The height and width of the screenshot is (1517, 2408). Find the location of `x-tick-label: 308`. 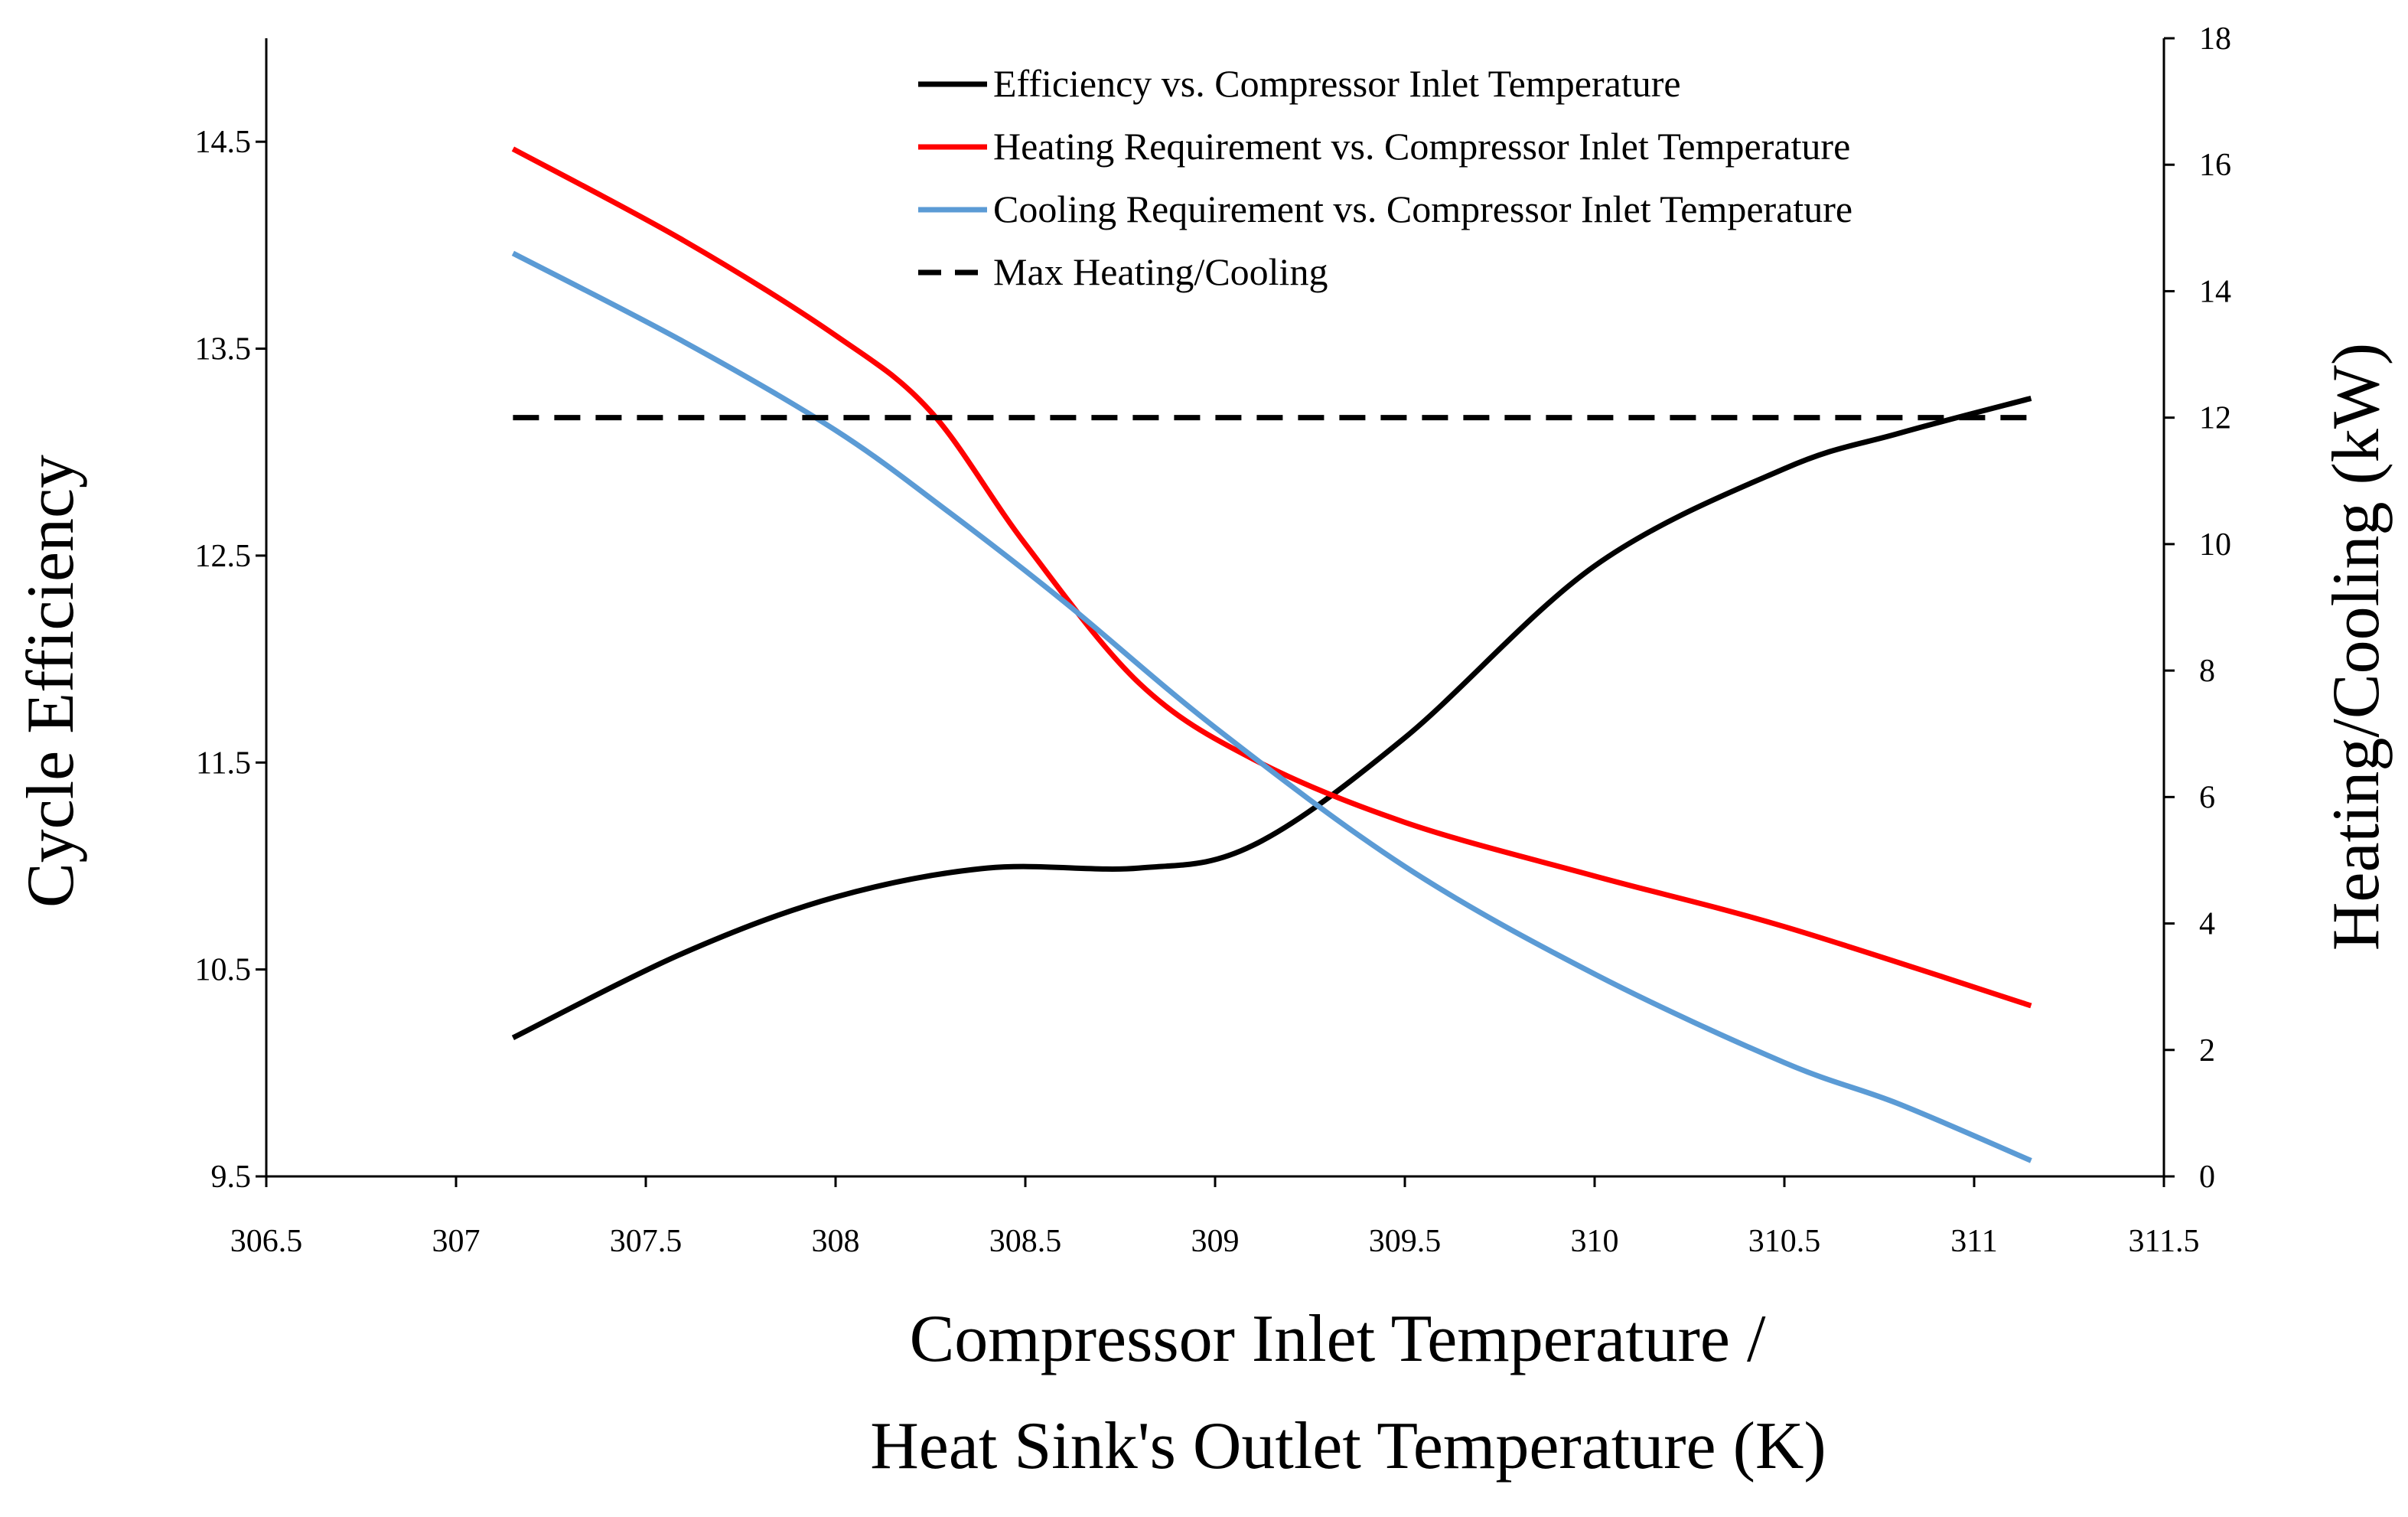

x-tick-label: 308 is located at coordinates (836, 1241).